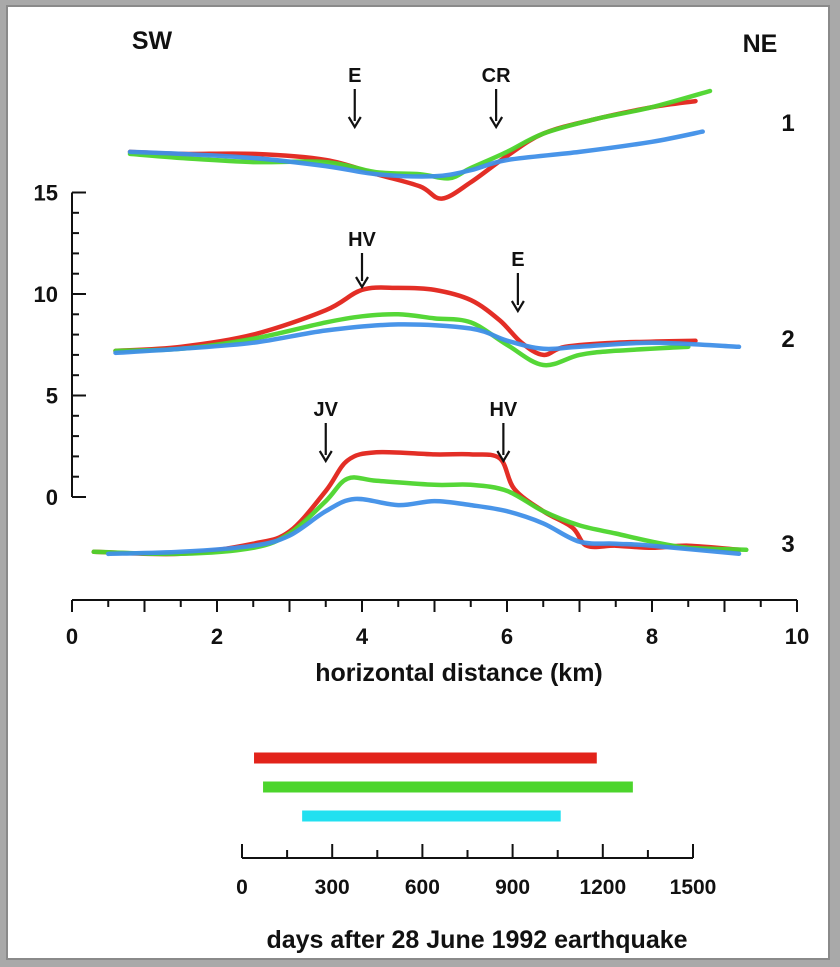 This screenshot has width=840, height=967. What do you see at coordinates (602, 887) in the screenshot?
I see `timeline-tick-label: 1200` at bounding box center [602, 887].